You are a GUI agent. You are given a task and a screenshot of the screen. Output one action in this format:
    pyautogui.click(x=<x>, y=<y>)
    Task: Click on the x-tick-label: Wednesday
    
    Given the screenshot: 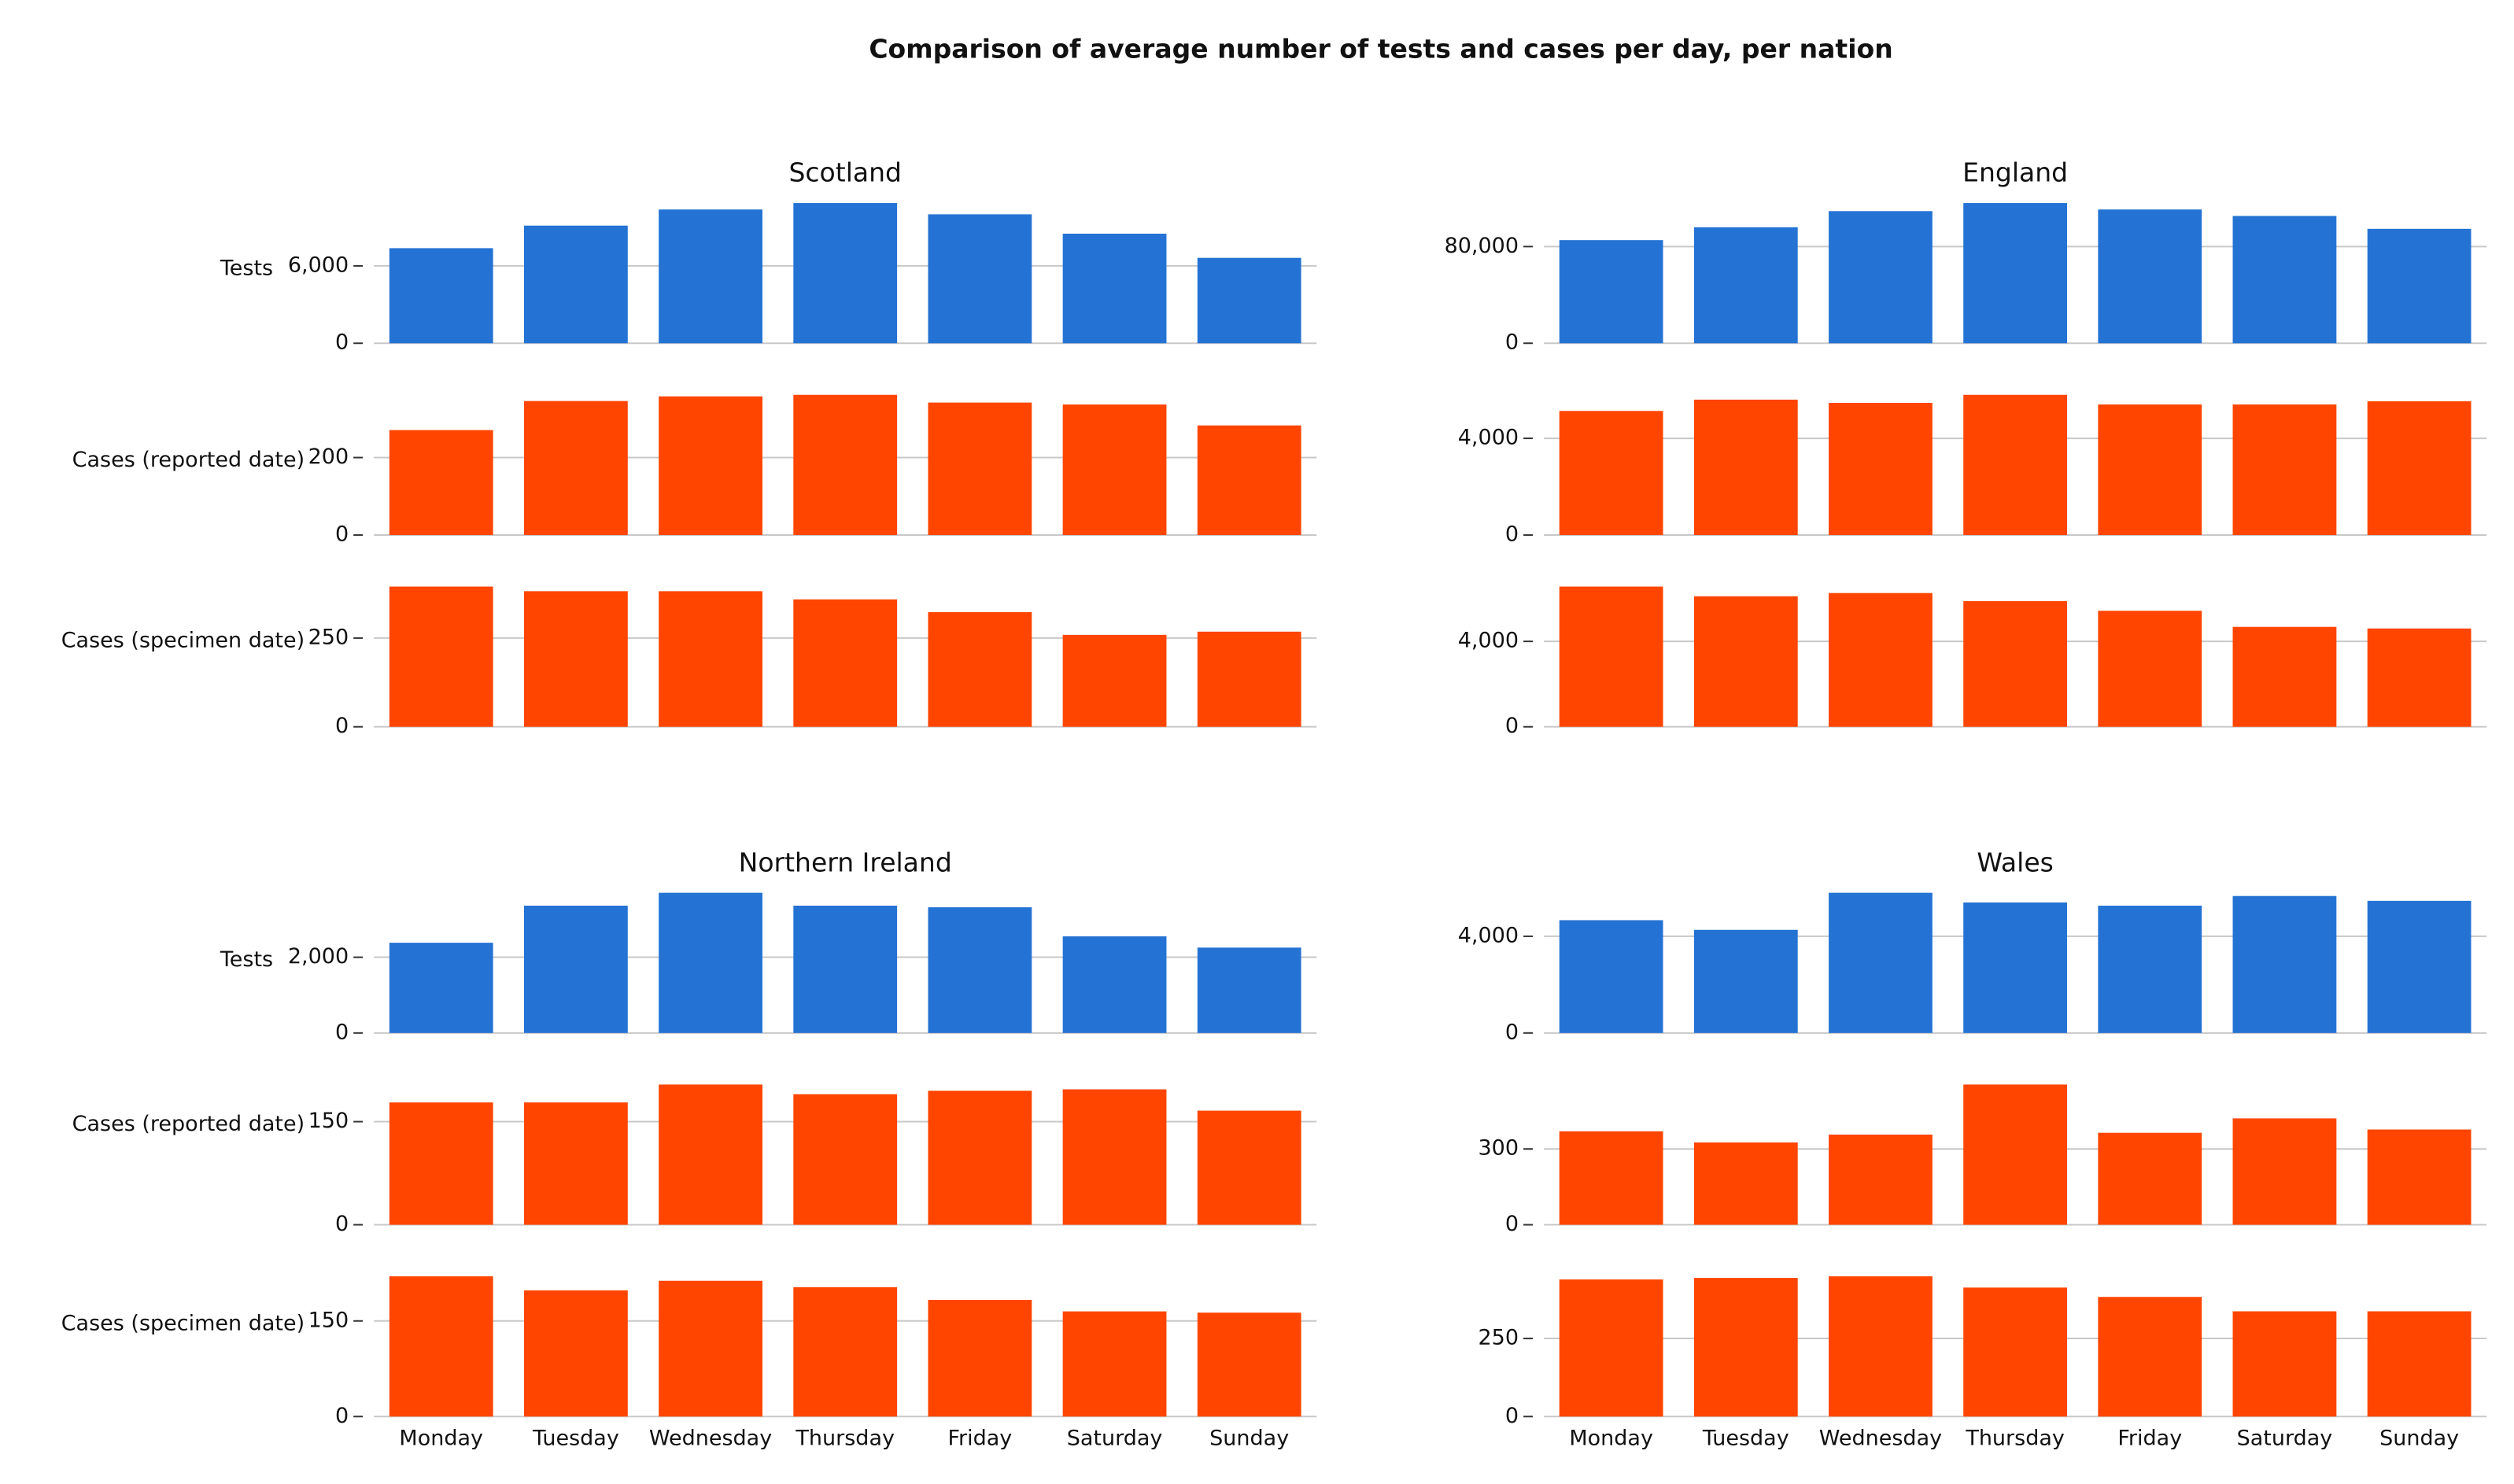 What is the action you would take?
    pyautogui.click(x=1880, y=1438)
    